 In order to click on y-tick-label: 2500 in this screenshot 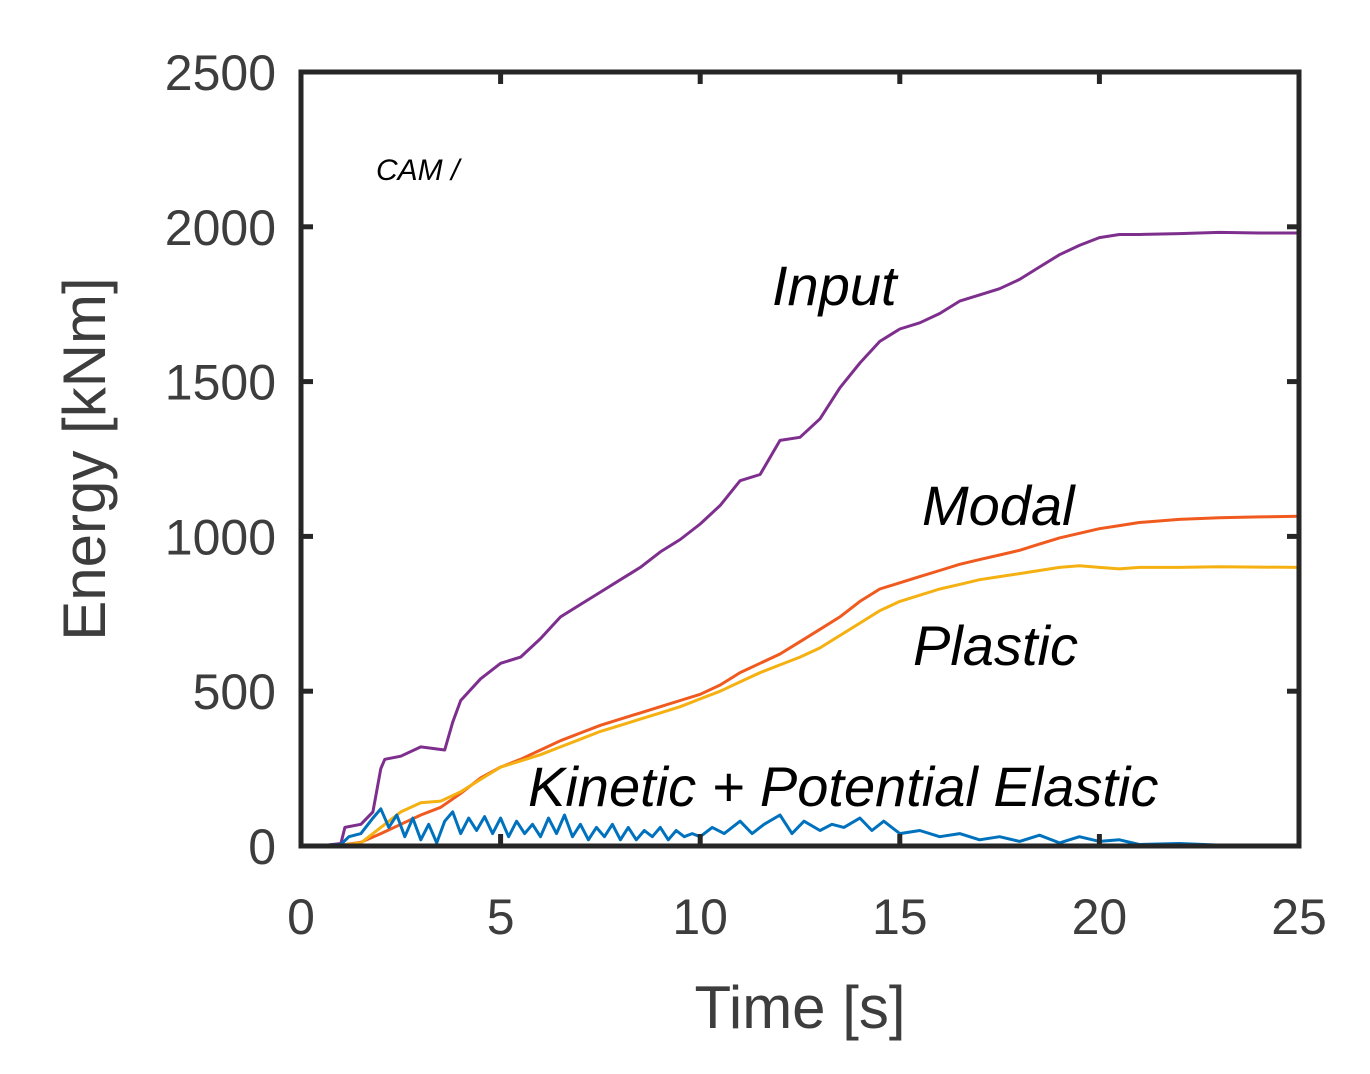, I will do `click(220, 73)`.